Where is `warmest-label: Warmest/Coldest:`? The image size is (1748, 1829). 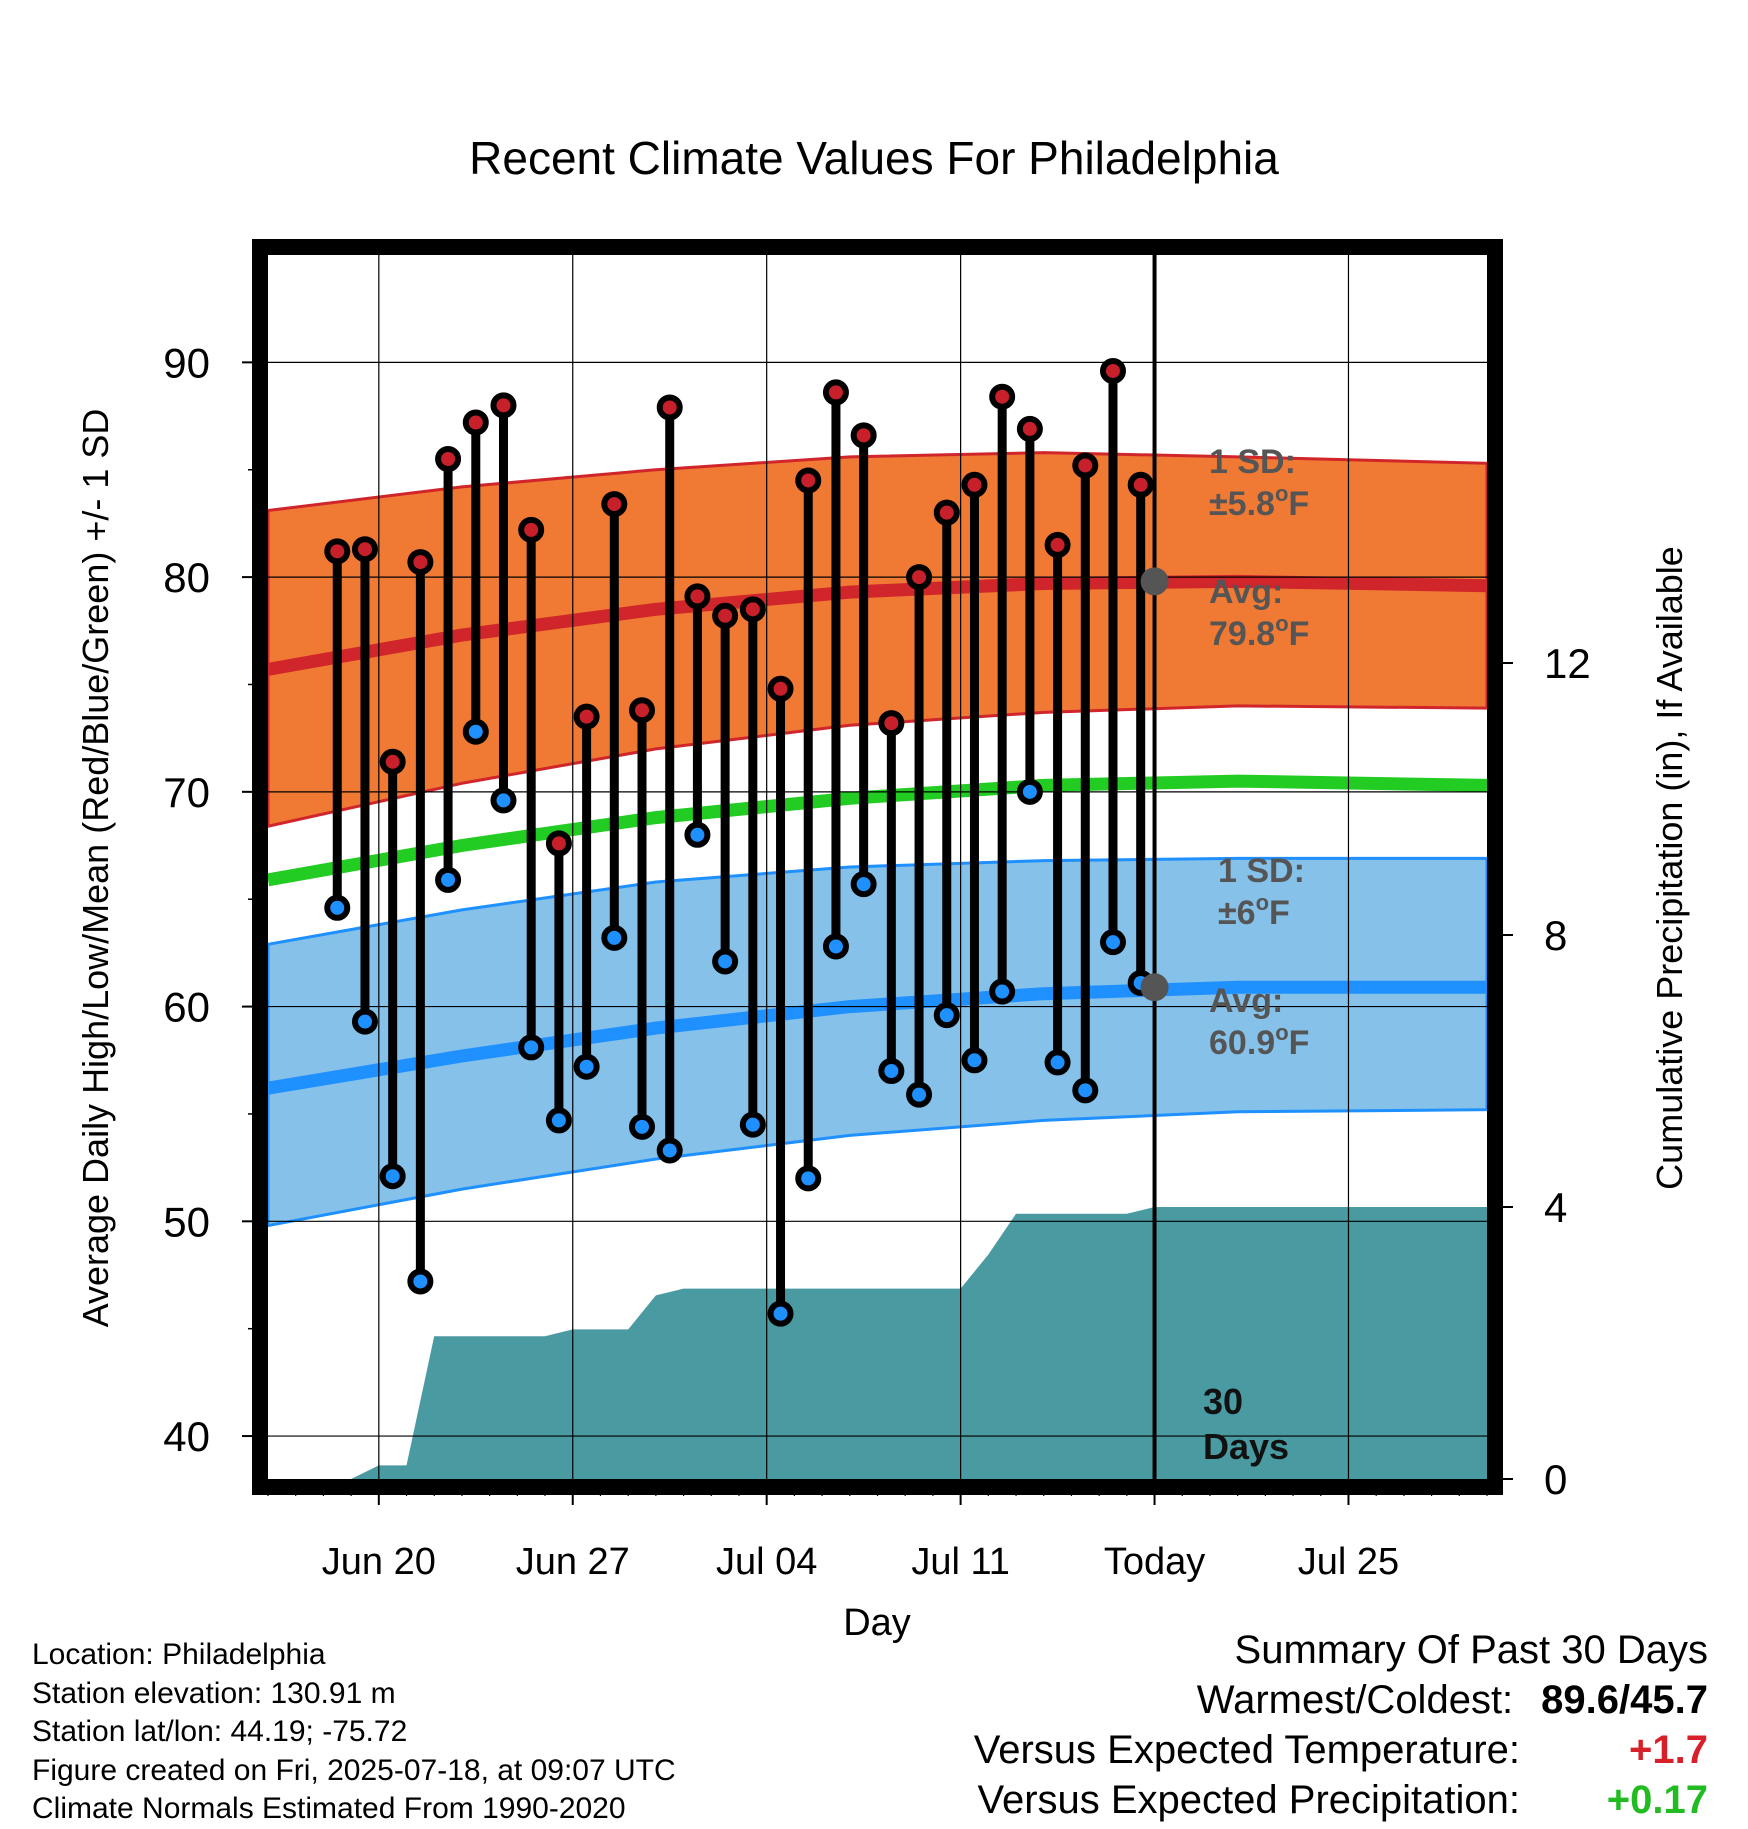
warmest-label: Warmest/Coldest: is located at coordinates (1355, 1700).